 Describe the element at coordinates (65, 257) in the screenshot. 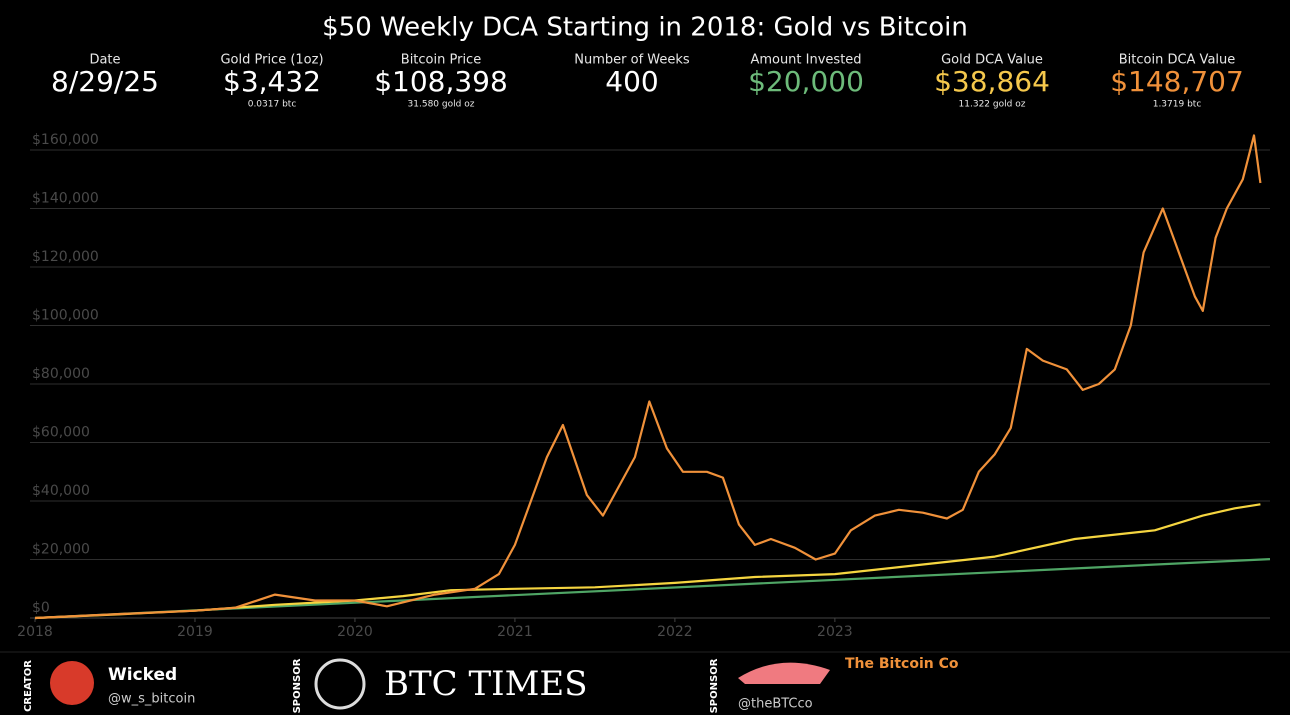

I see `y-tick-label: $120,000` at that location.